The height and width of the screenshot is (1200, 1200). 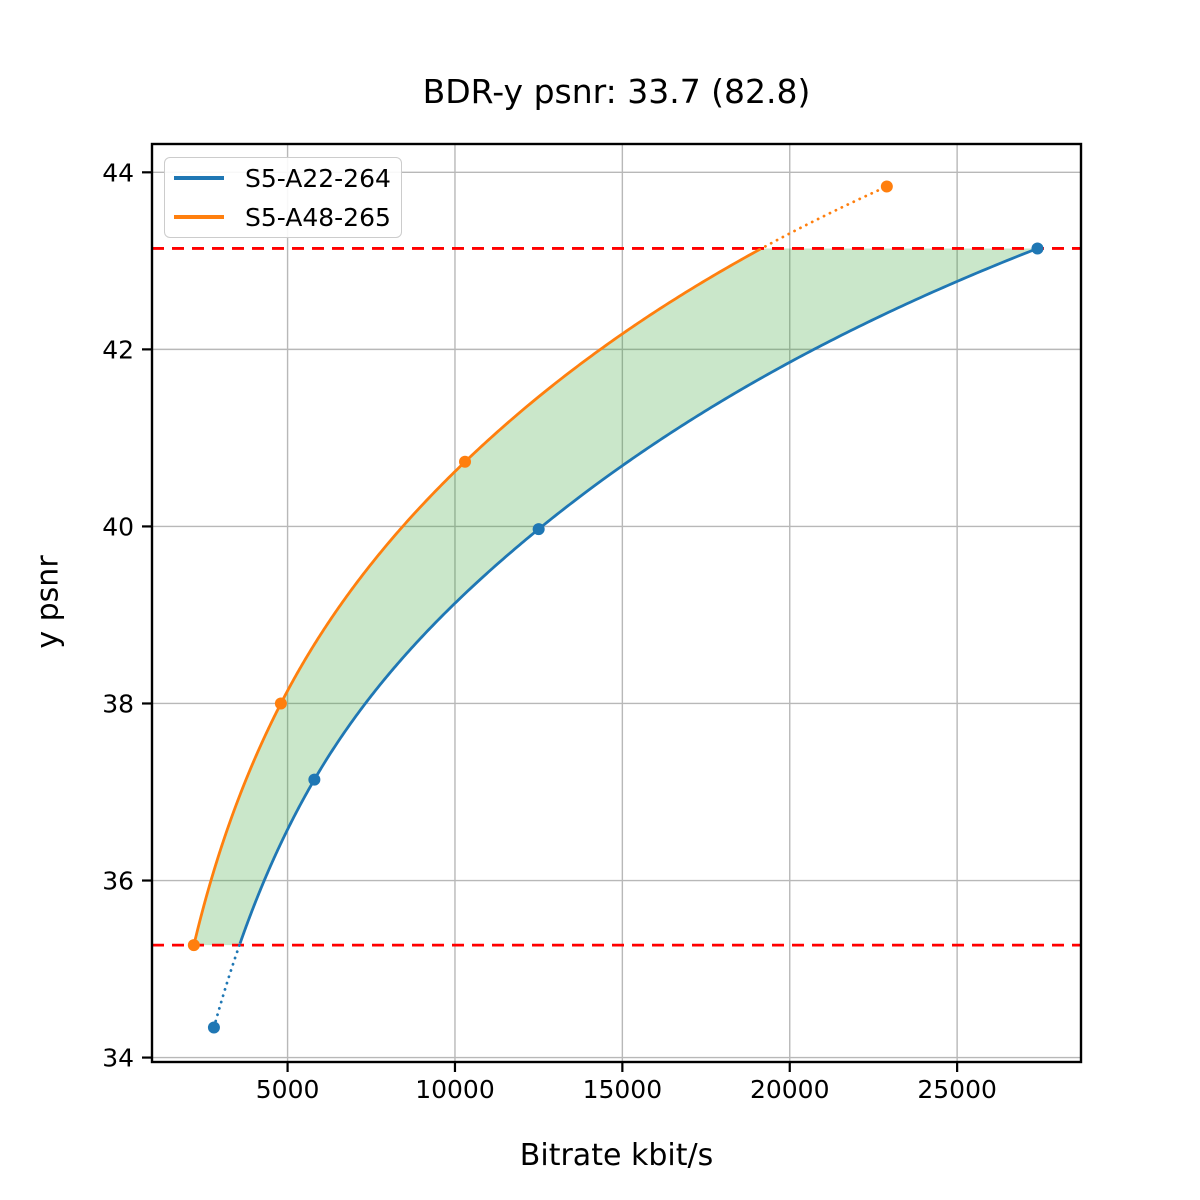 I want to click on y-tick-label: 34, so click(x=118, y=1058).